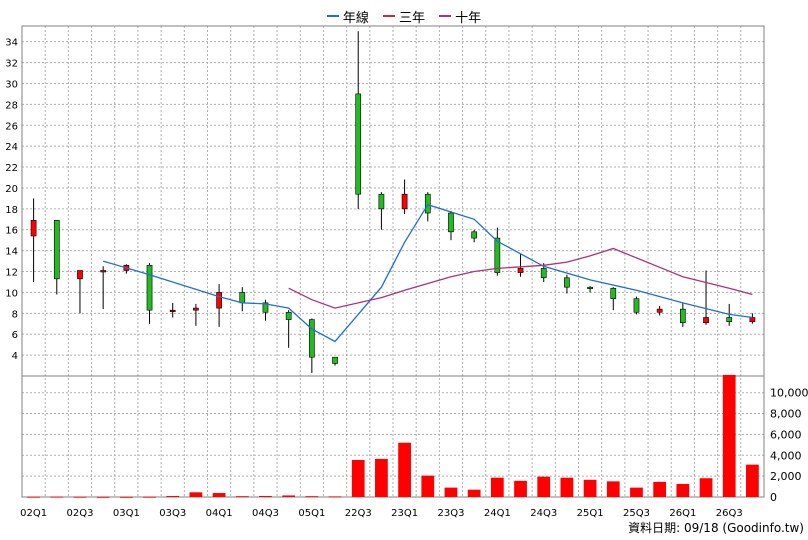 The image size is (808, 540). I want to click on time-tick-label: 03Q3, so click(172, 513).